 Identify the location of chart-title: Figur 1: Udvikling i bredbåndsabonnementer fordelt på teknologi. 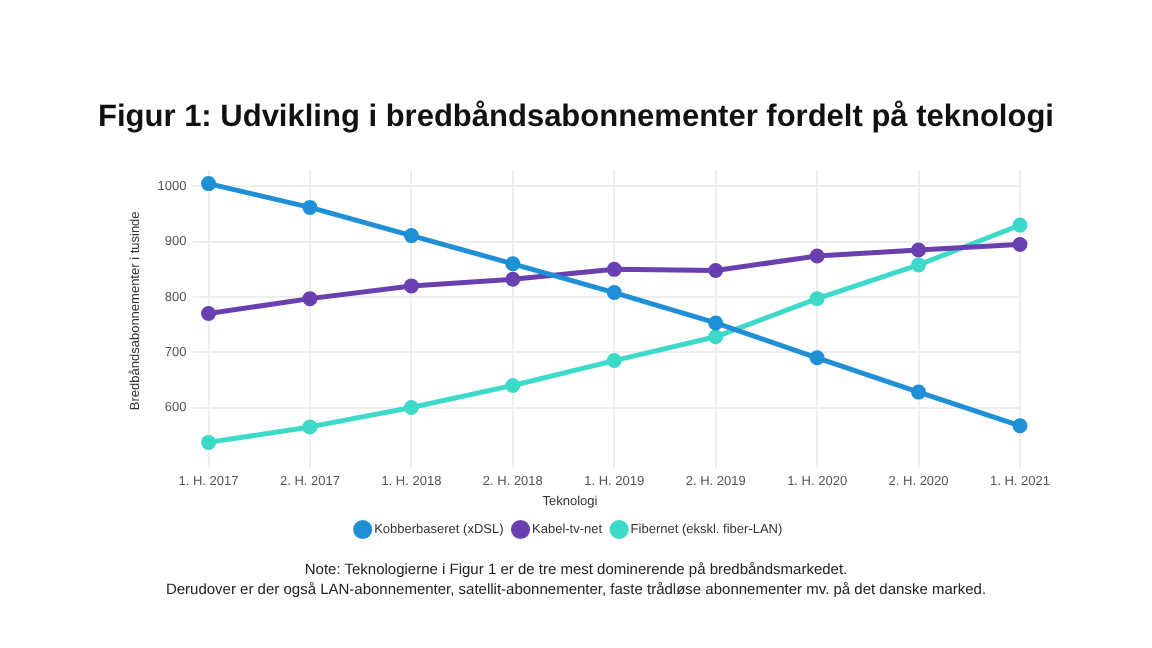
(576, 118).